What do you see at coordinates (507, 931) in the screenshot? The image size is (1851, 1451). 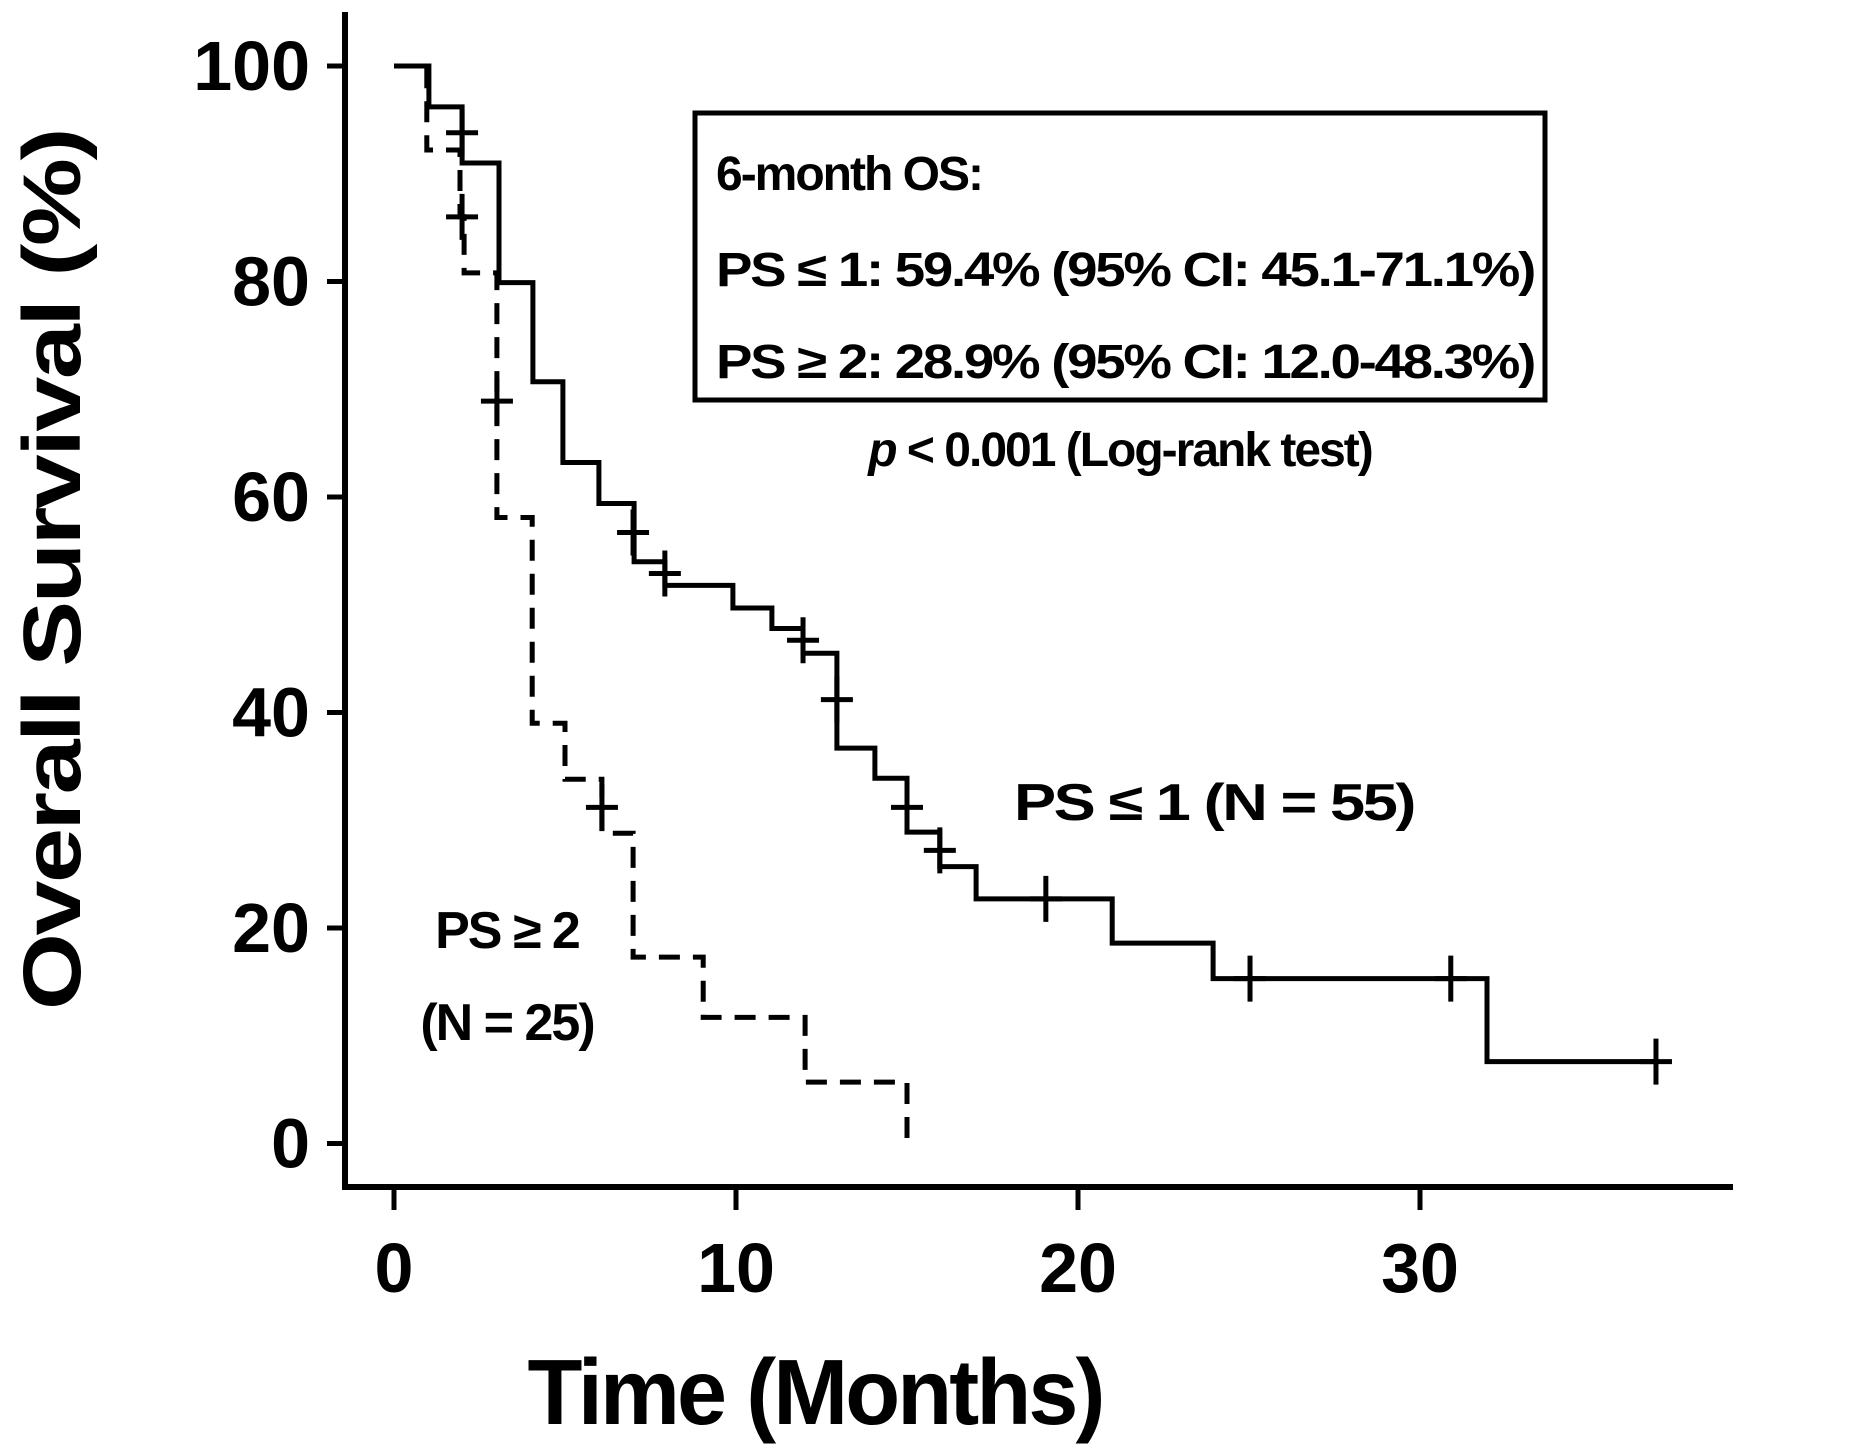 I see `label-ps-ge-2-line1: PS ≥ 2` at bounding box center [507, 931].